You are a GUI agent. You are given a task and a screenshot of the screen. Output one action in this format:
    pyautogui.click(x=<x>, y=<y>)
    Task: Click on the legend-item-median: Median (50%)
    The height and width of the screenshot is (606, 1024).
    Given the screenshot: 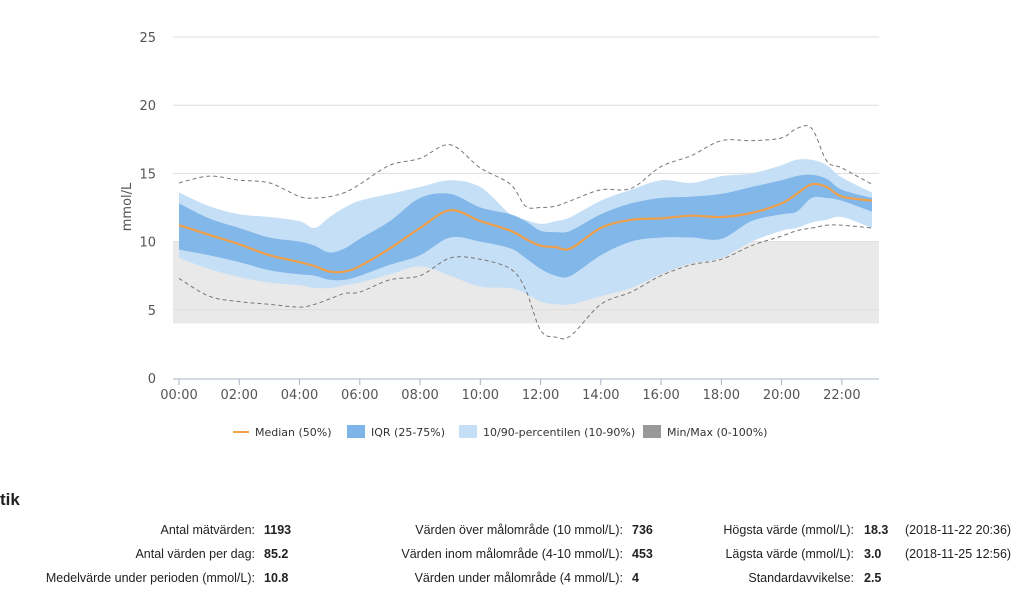 What is the action you would take?
    pyautogui.click(x=282, y=432)
    